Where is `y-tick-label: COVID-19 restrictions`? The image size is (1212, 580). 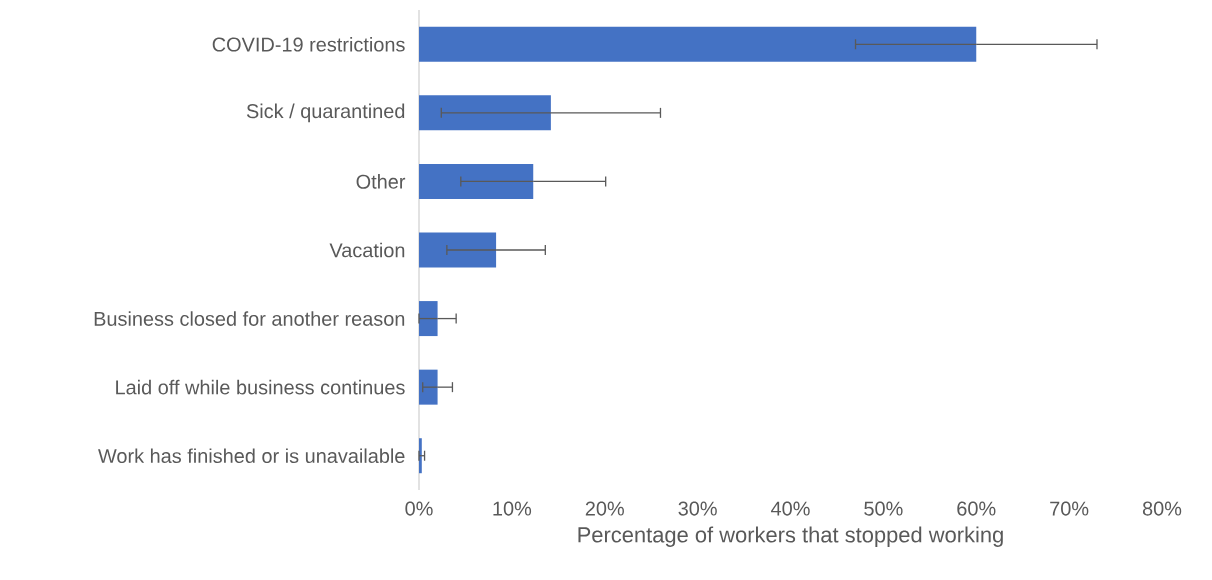
y-tick-label: COVID-19 restrictions is located at coordinates (308, 44).